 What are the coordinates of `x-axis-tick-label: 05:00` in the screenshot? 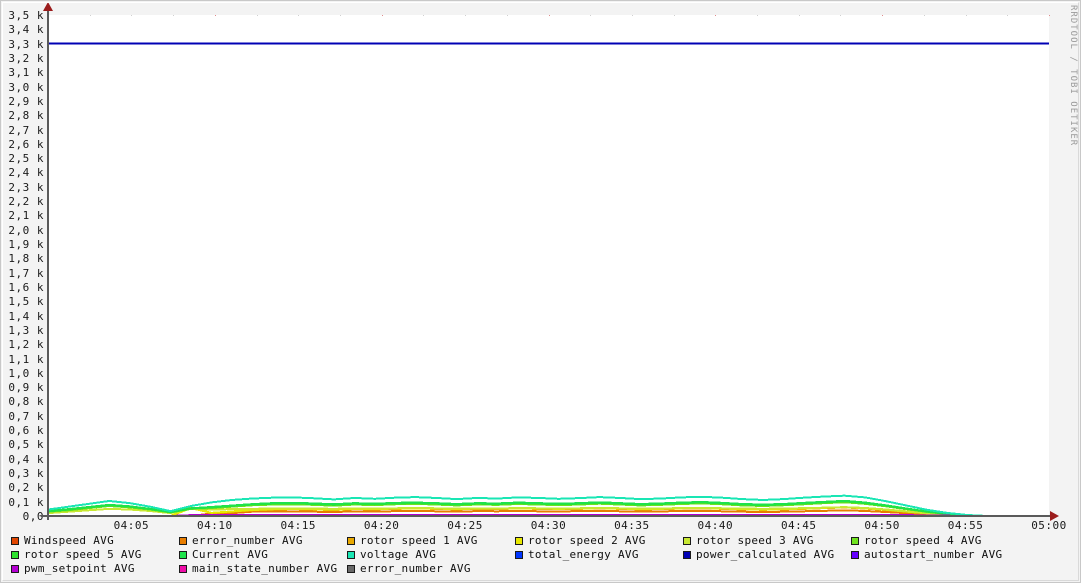 It's located at (1049, 525).